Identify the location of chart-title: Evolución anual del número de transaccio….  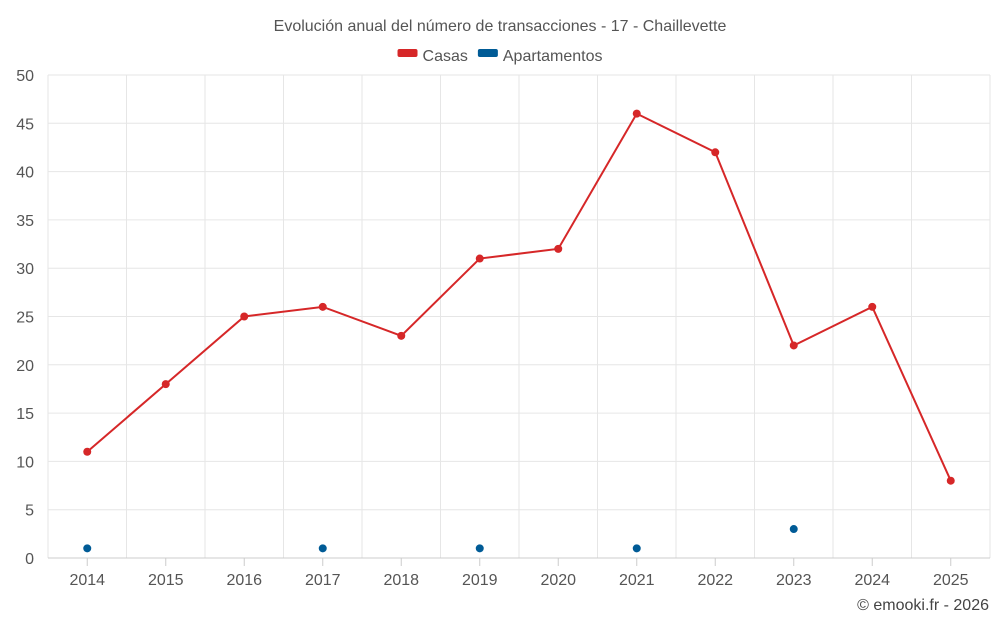
(500, 26).